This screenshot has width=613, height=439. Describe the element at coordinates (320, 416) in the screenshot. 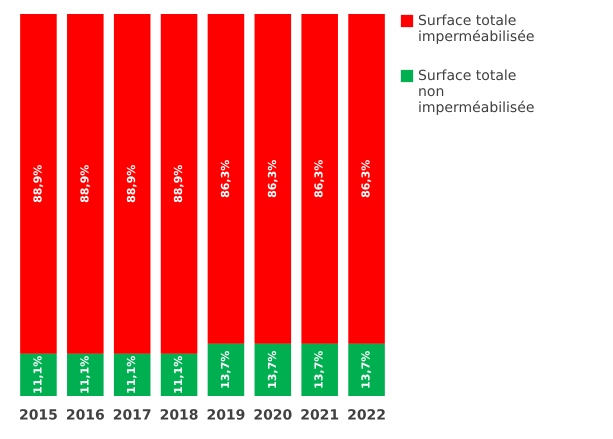

I see `x-tick-label: 2021` at that location.